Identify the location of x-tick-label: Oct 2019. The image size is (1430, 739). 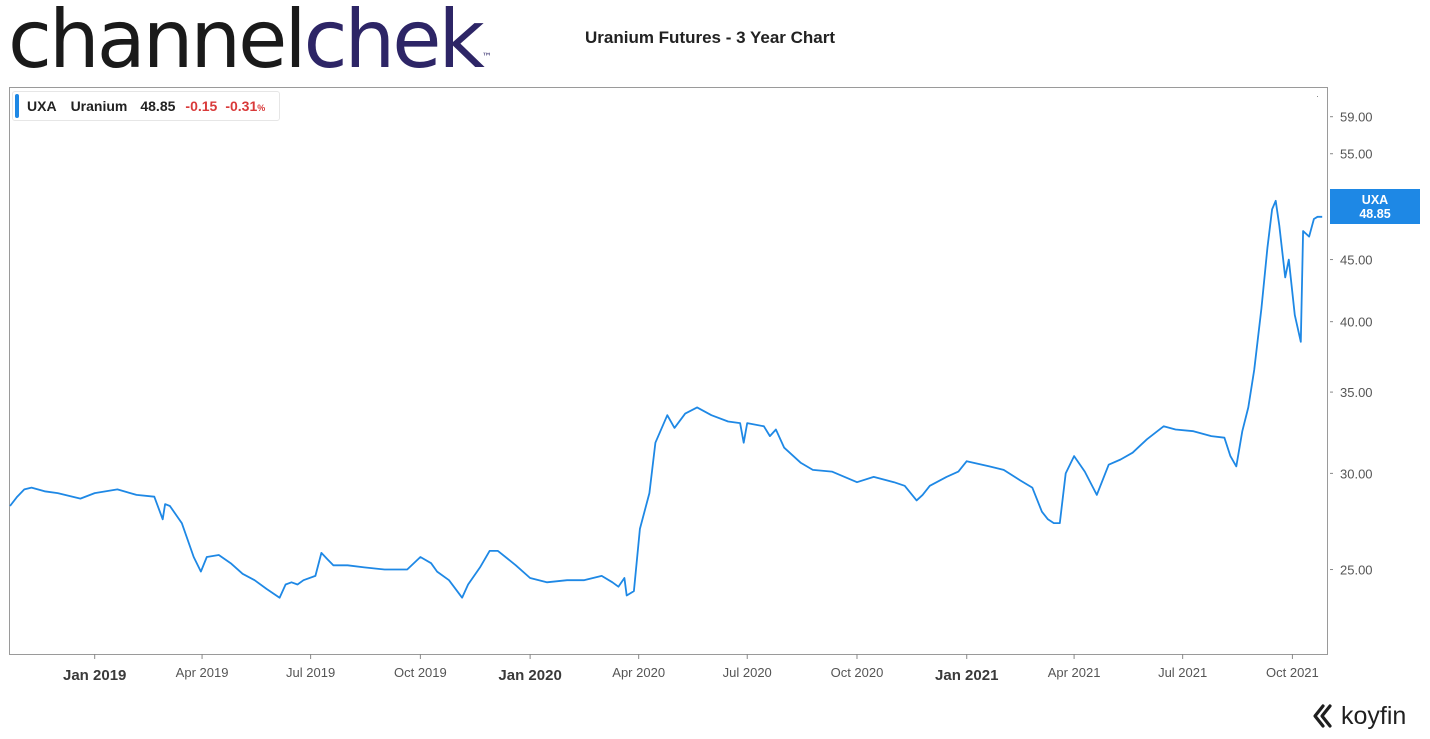
(420, 672).